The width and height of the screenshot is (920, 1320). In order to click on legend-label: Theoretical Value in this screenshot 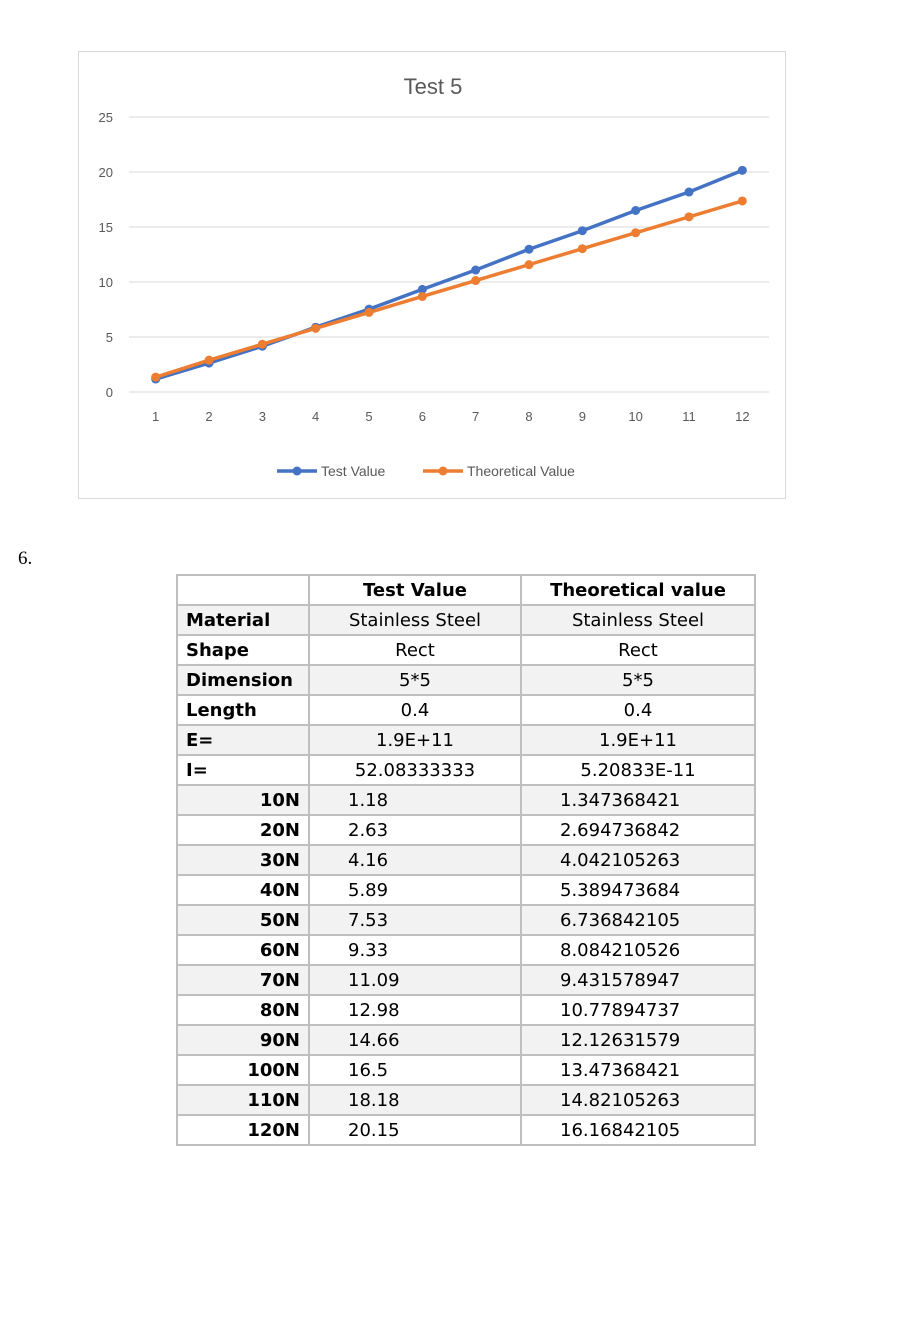, I will do `click(521, 471)`.